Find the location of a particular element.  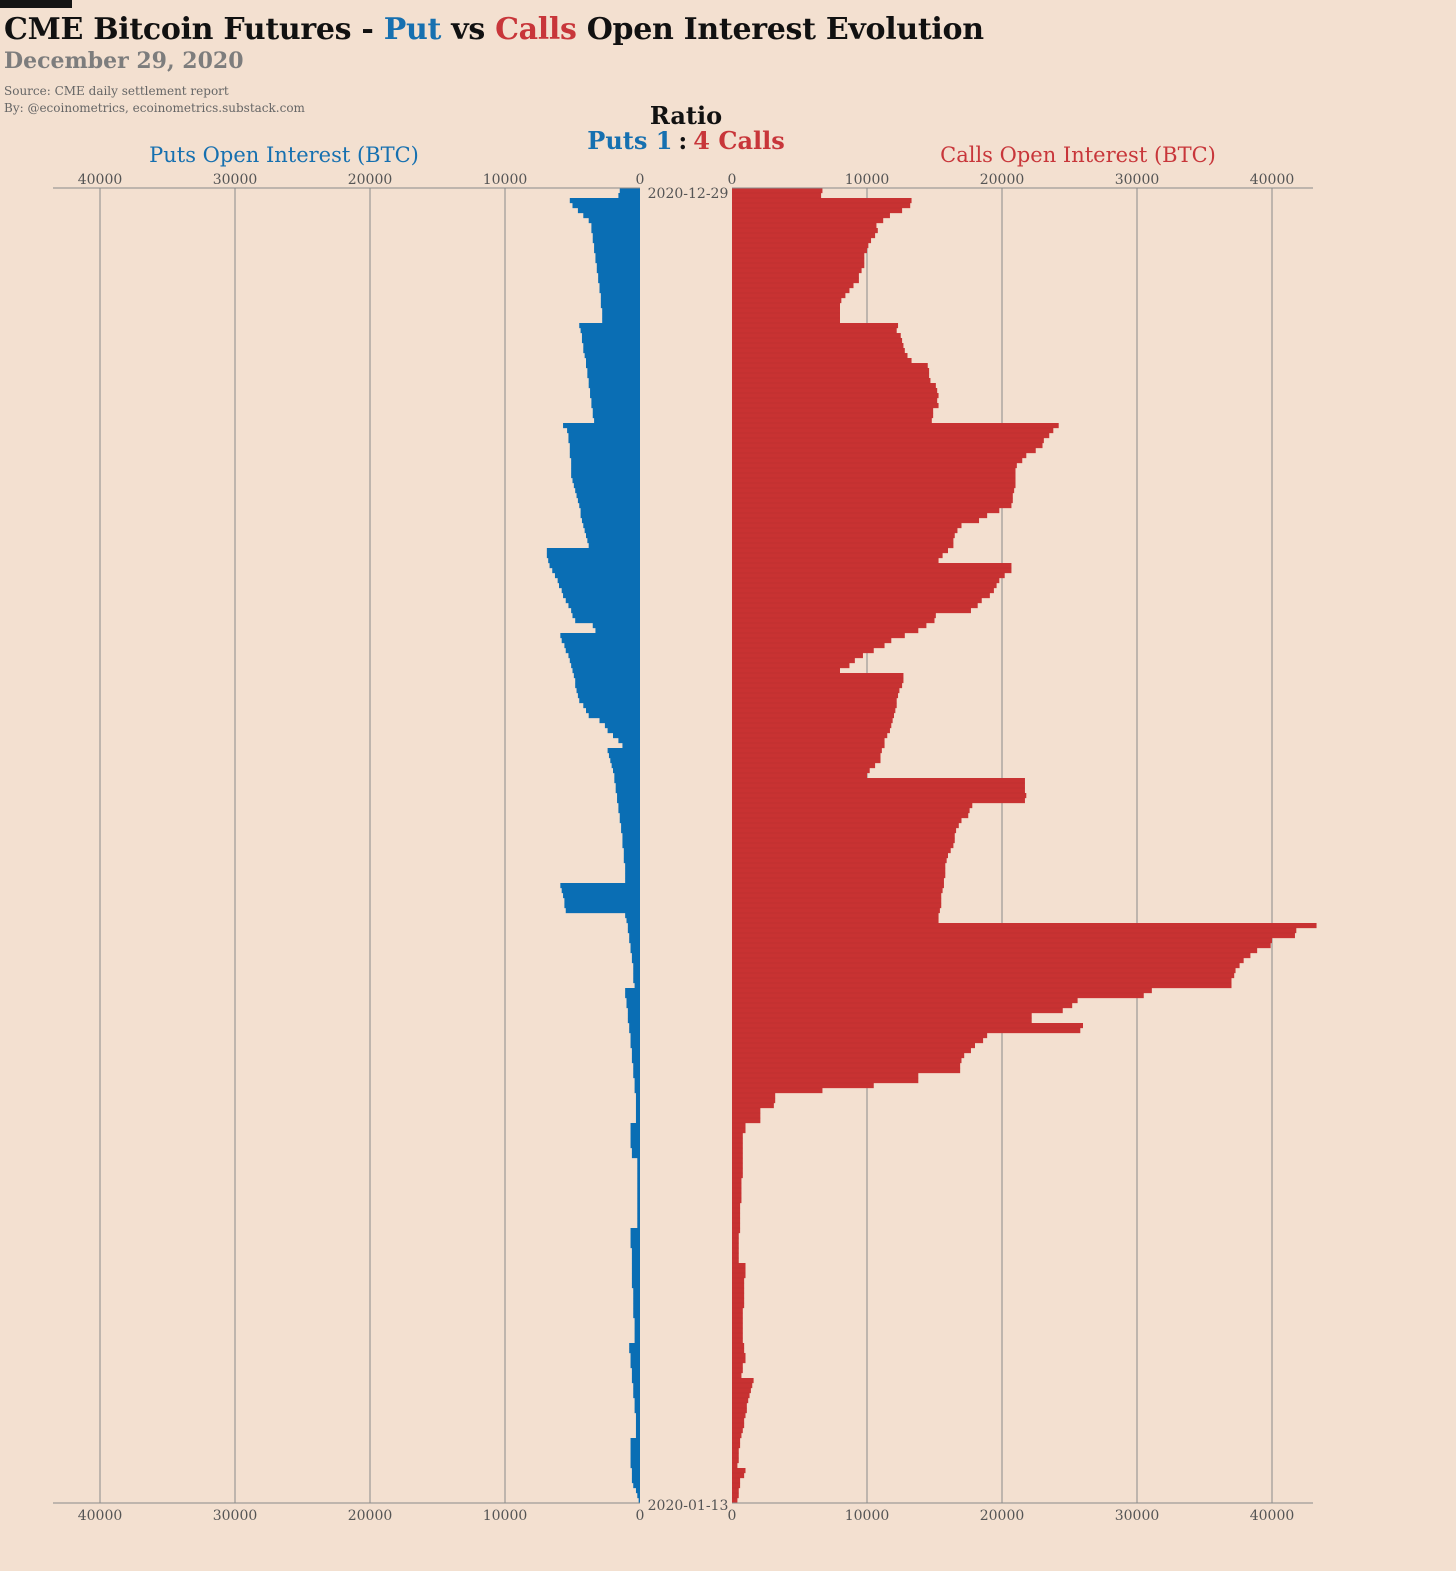

y-label-top-date: 2020-12-29 is located at coordinates (688, 194).